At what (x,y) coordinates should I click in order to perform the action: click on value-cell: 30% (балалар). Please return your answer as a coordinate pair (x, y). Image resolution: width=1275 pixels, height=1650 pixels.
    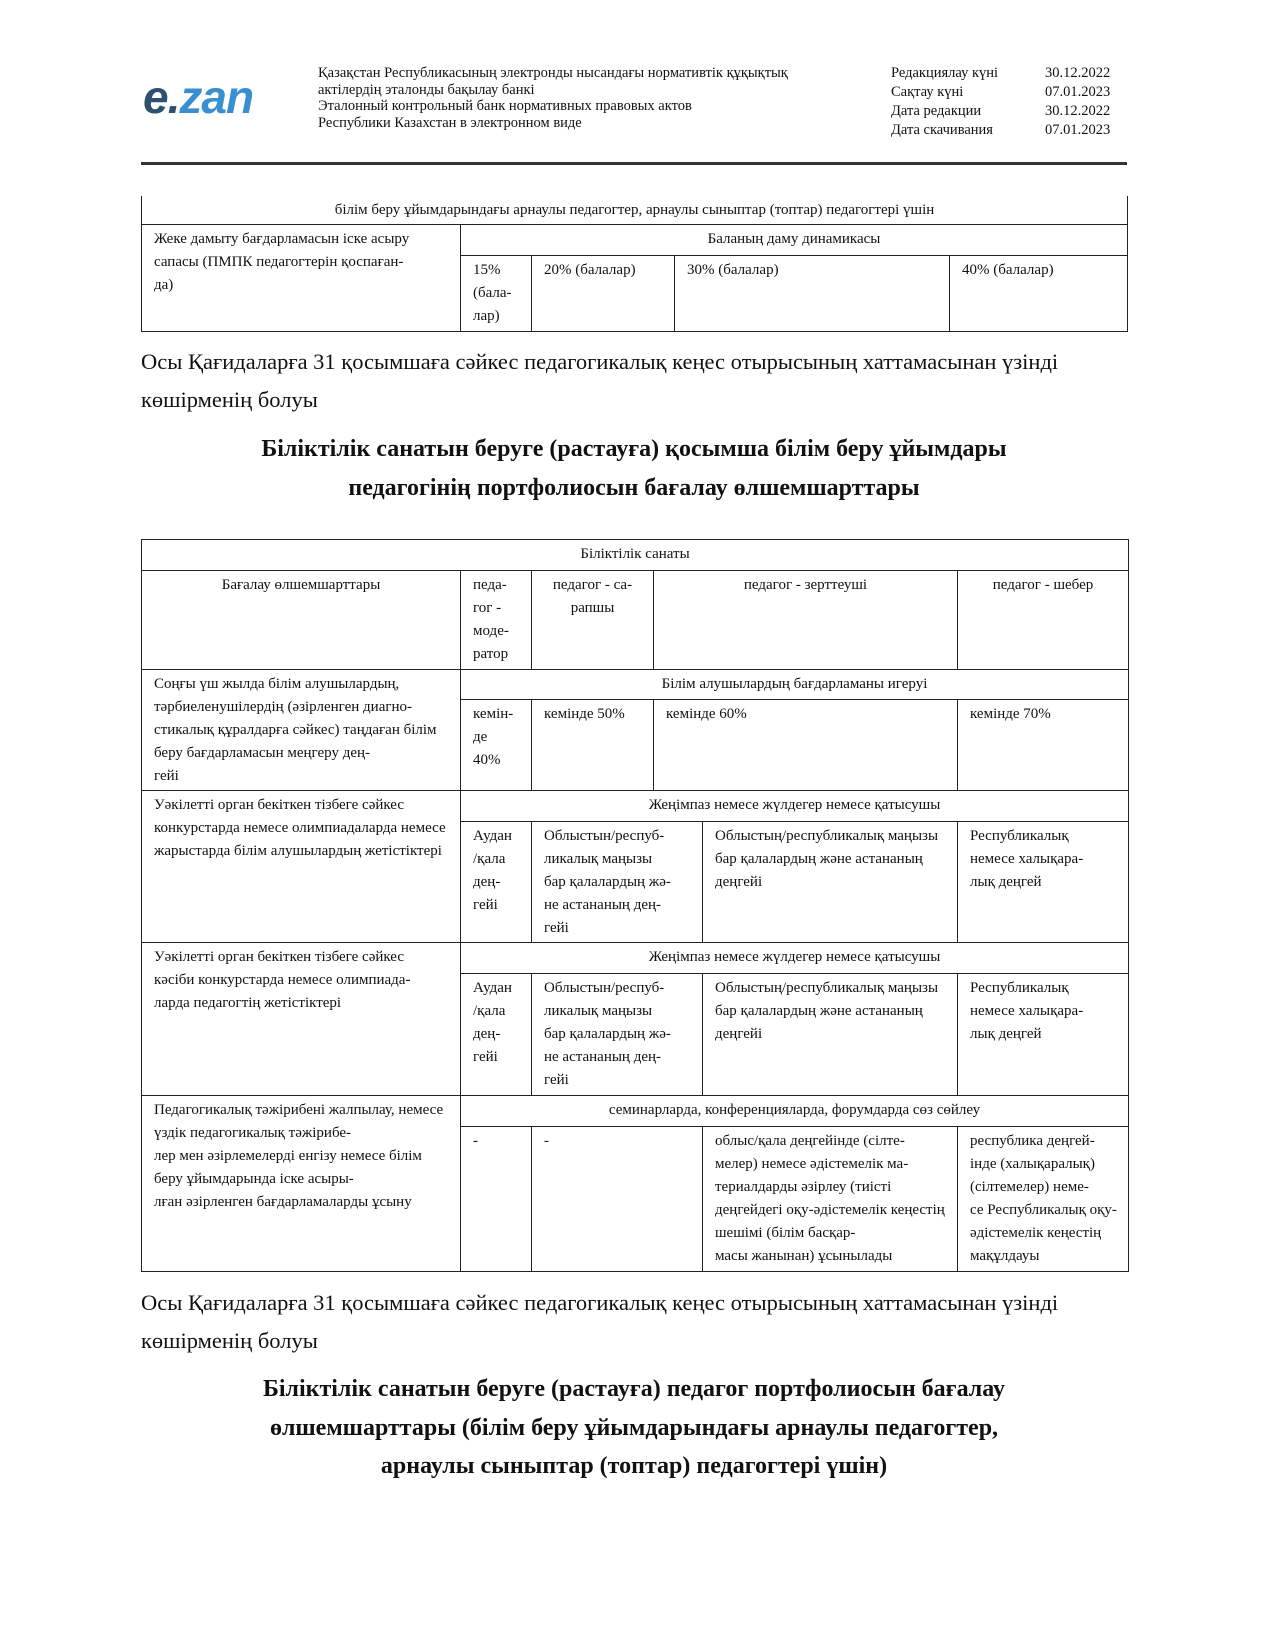
    Looking at the image, I should click on (812, 293).